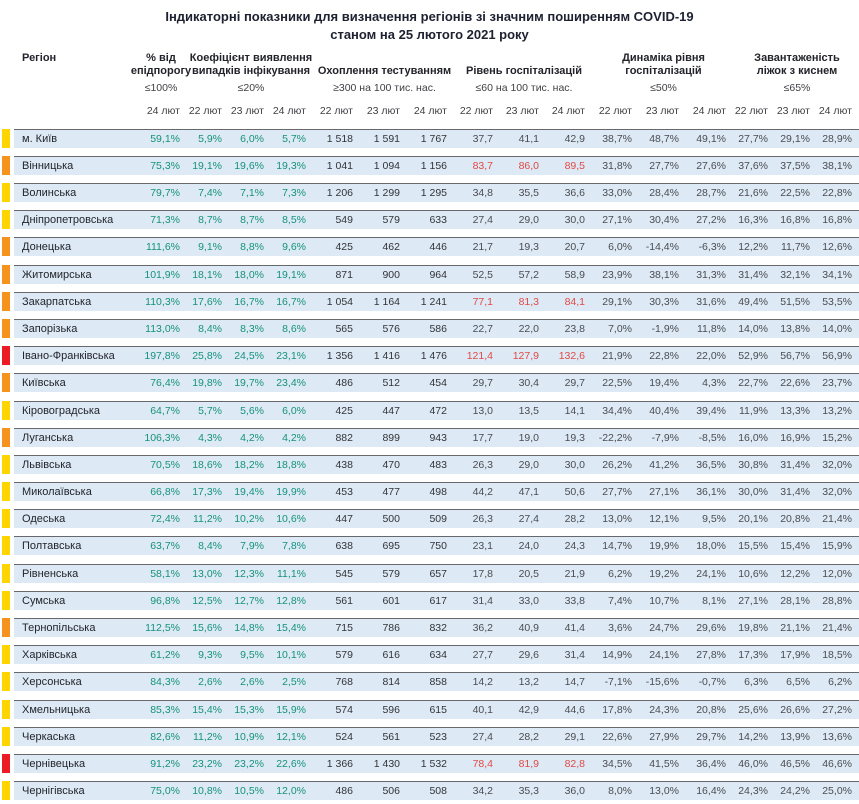 The height and width of the screenshot is (804, 859). What do you see at coordinates (207, 464) in the screenshot?
I see `detection-value: 18,6%` at bounding box center [207, 464].